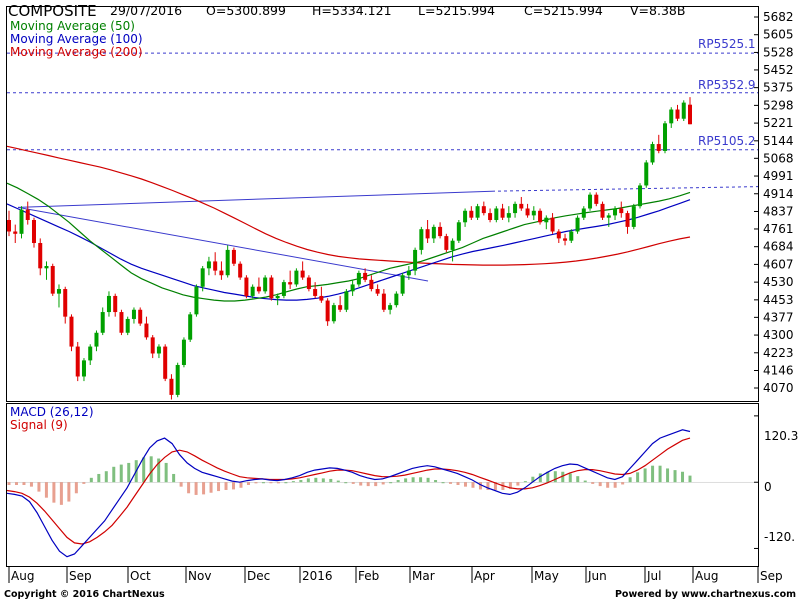 Image resolution: width=800 pixels, height=600 pixels. Describe the element at coordinates (778, 211) in the screenshot. I see `price-tick-label: 4837` at that location.